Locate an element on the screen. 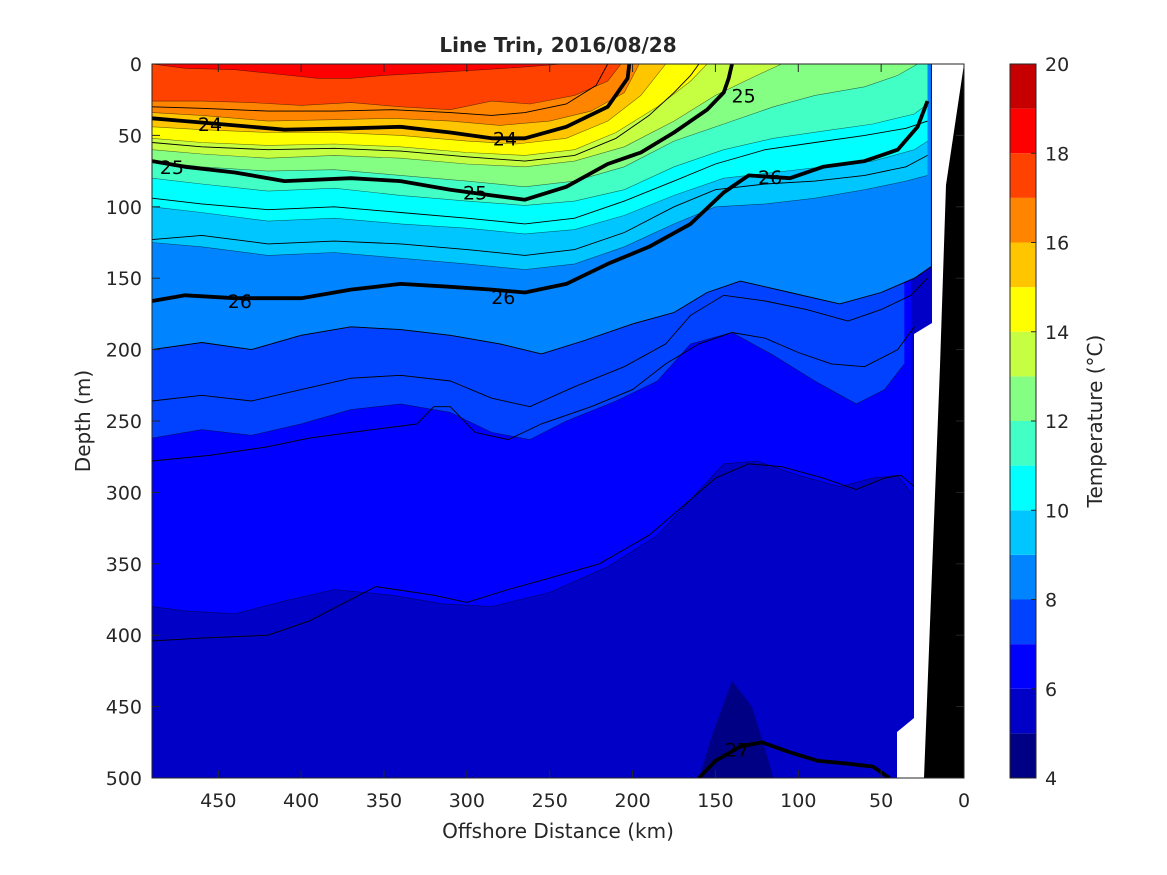 Image resolution: width=1167 pixels, height=875 pixels. x-tick-label: 150 is located at coordinates (715, 801).